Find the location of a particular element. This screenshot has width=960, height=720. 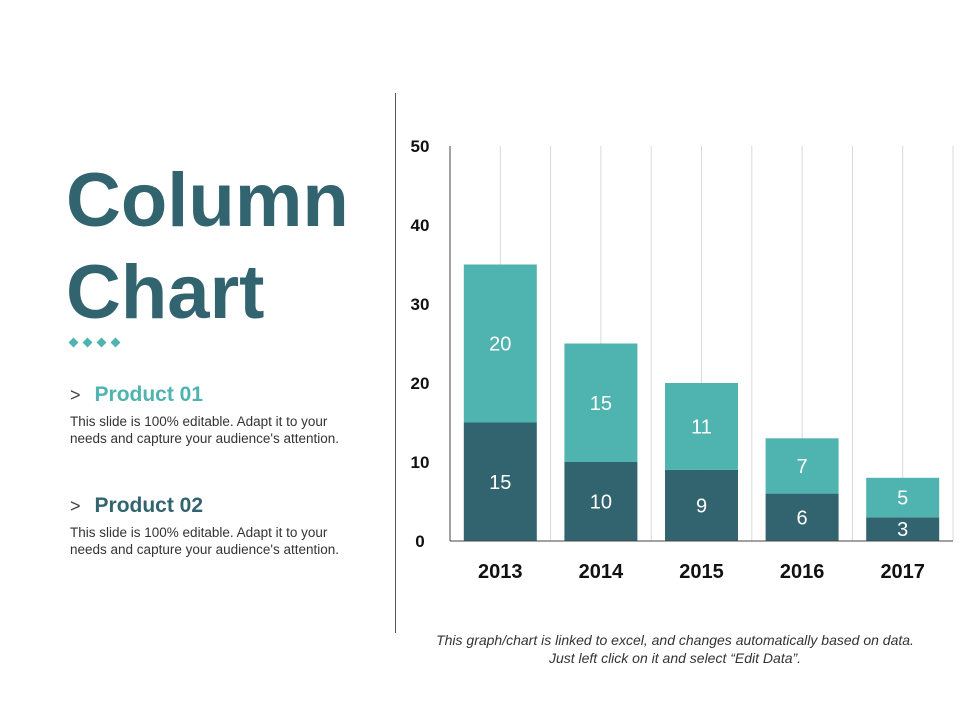

data-label: 5 is located at coordinates (902, 499).